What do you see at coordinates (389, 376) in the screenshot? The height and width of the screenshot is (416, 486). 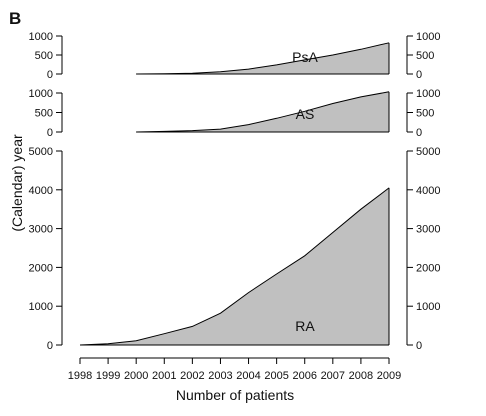 I see `x-tick-label: 2009` at bounding box center [389, 376].